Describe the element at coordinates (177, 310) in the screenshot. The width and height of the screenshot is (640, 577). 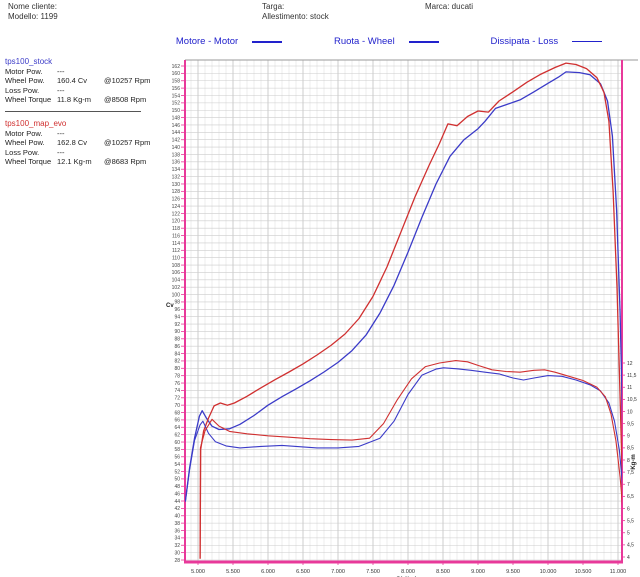
I see `svg-text: 96` at that location.